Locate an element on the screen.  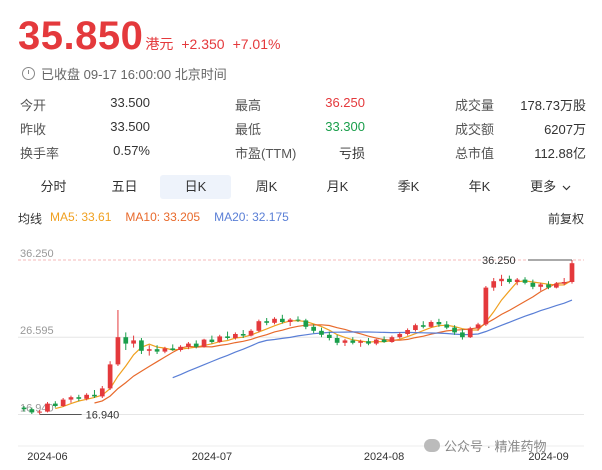
market-status: 已收盘 09-17 16:00:00 北京时间 is located at coordinates (124, 73).